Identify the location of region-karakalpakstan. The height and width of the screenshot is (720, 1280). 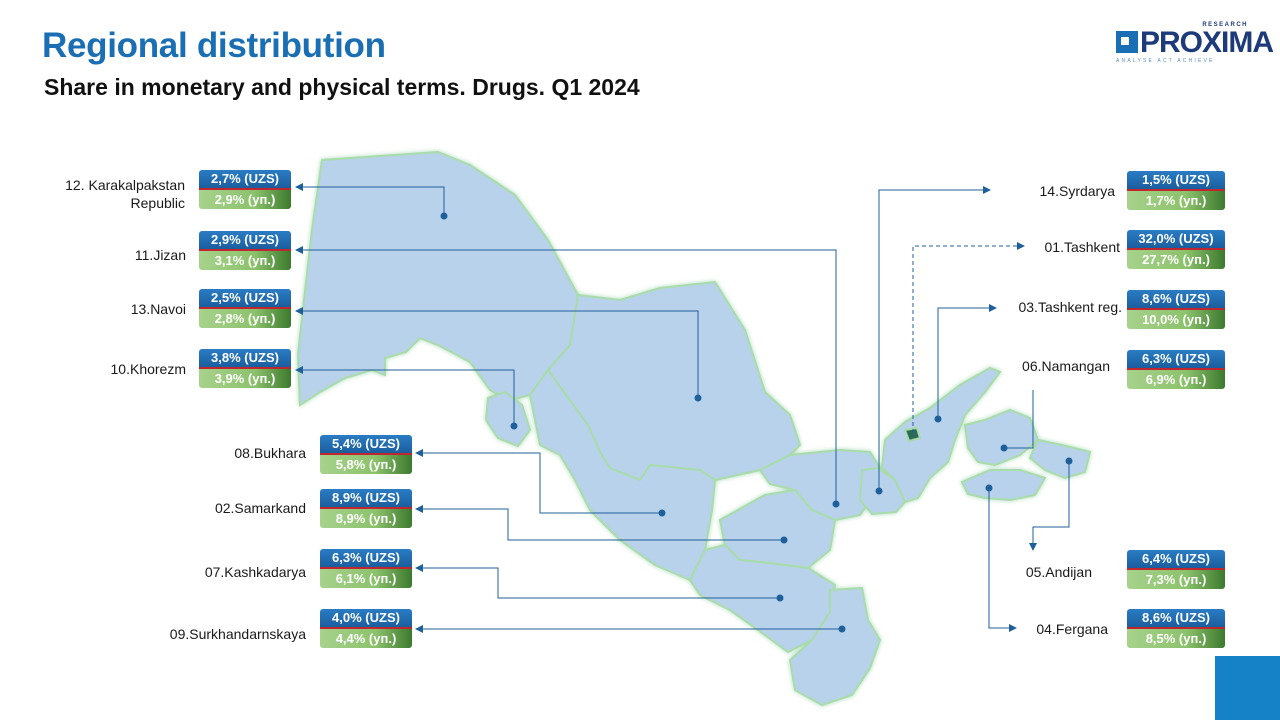
(438, 278).